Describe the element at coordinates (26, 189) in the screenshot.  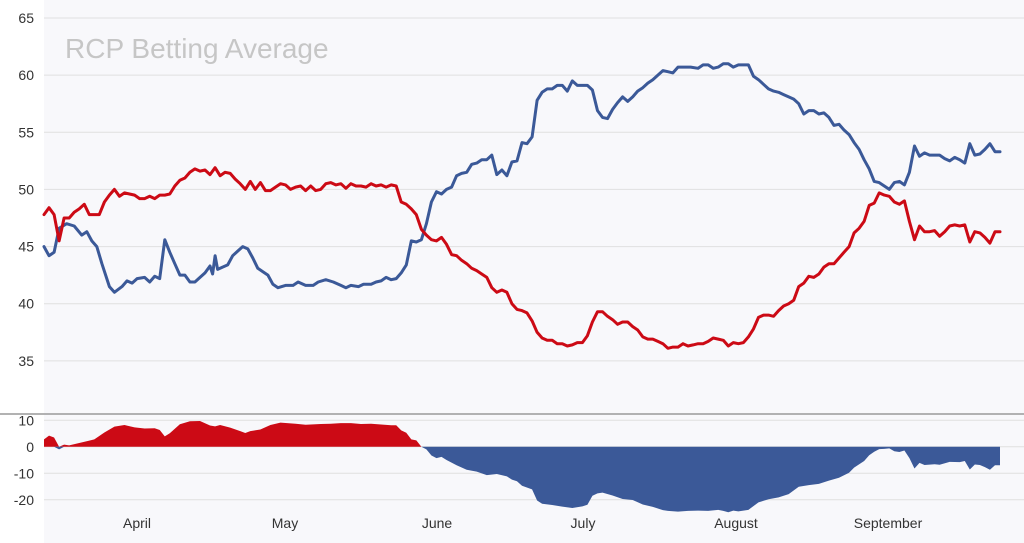
I see `y-tick-label-main: 50` at that location.